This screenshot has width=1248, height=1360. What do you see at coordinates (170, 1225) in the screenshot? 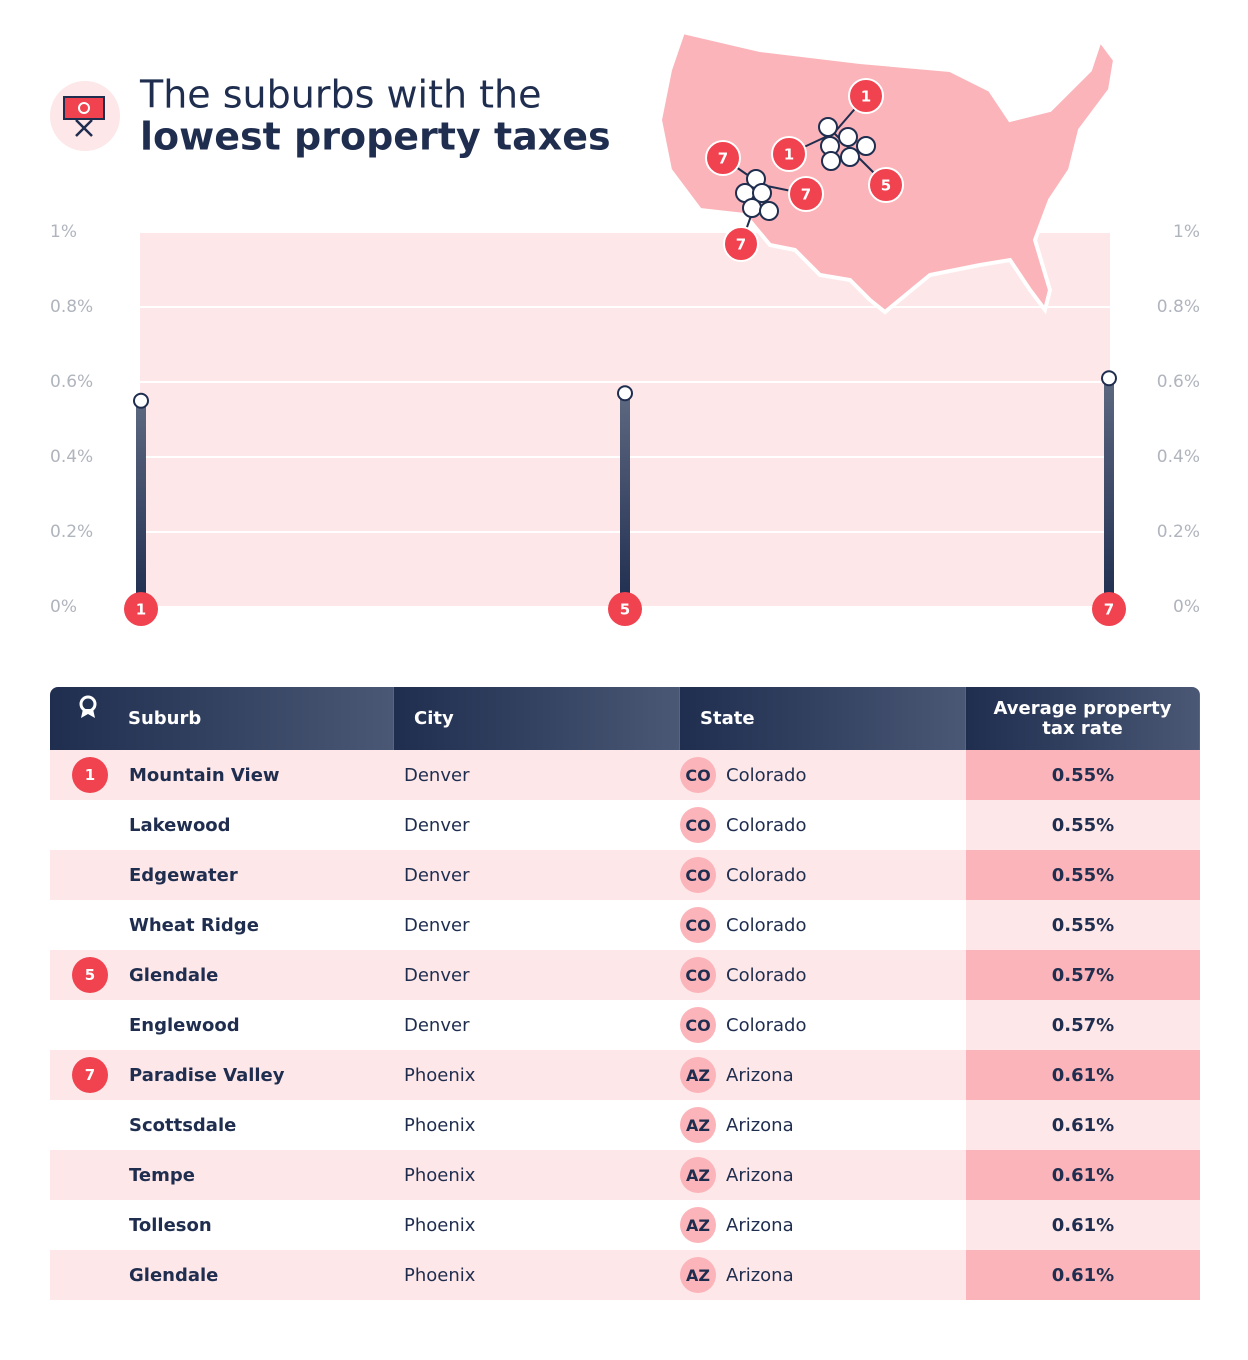
I see `suburb: Tolleson` at bounding box center [170, 1225].